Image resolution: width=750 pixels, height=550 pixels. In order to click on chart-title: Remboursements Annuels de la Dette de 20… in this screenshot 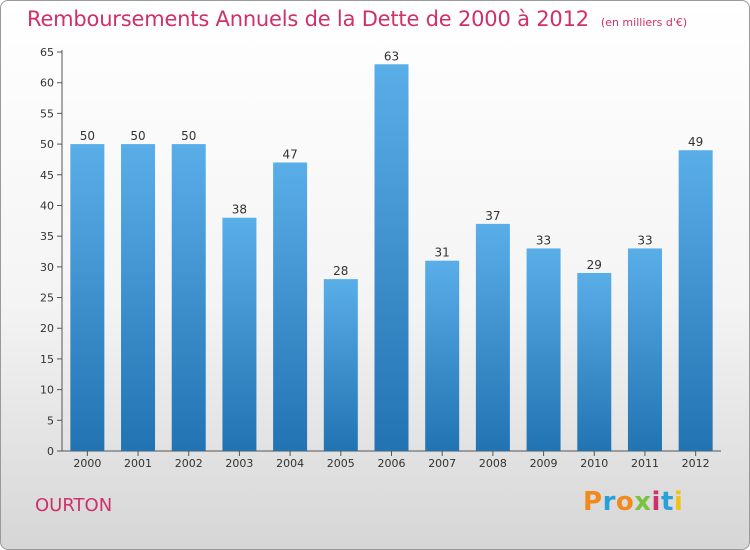, I will do `click(308, 19)`.